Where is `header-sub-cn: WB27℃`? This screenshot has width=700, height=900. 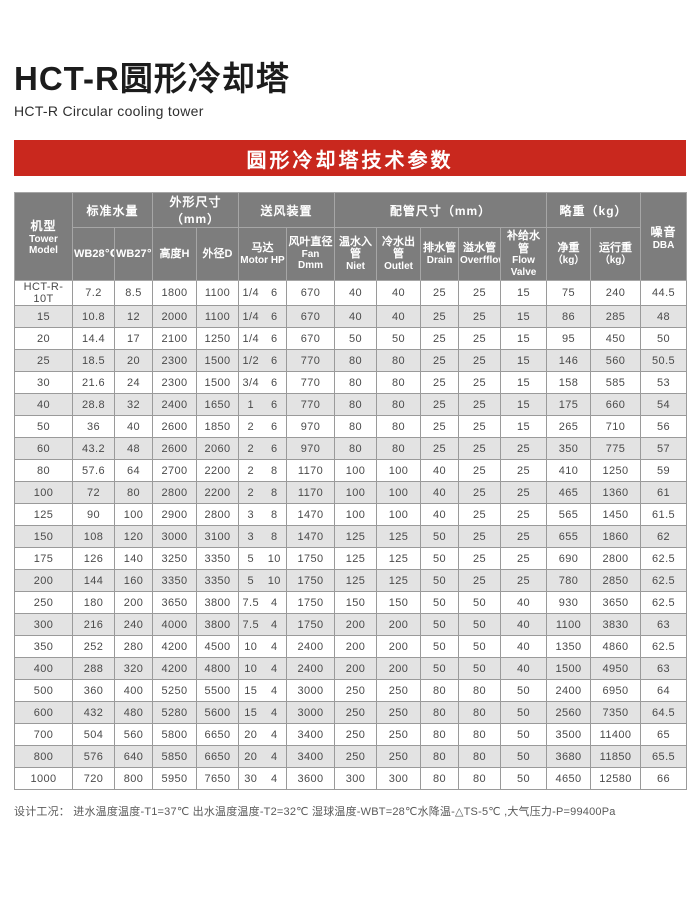 header-sub-cn: WB27℃ is located at coordinates (134, 253).